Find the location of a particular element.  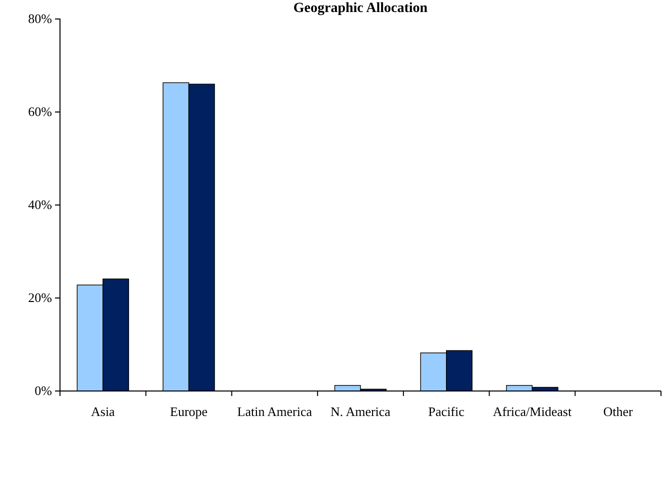

x-tick-label: N. America is located at coordinates (360, 411).